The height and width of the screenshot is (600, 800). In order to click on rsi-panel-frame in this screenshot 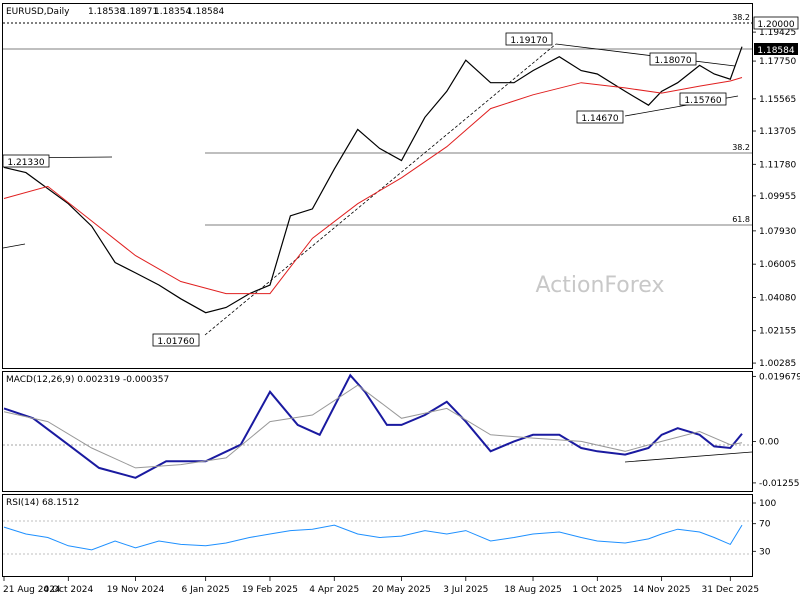, I will do `click(377, 535)`.